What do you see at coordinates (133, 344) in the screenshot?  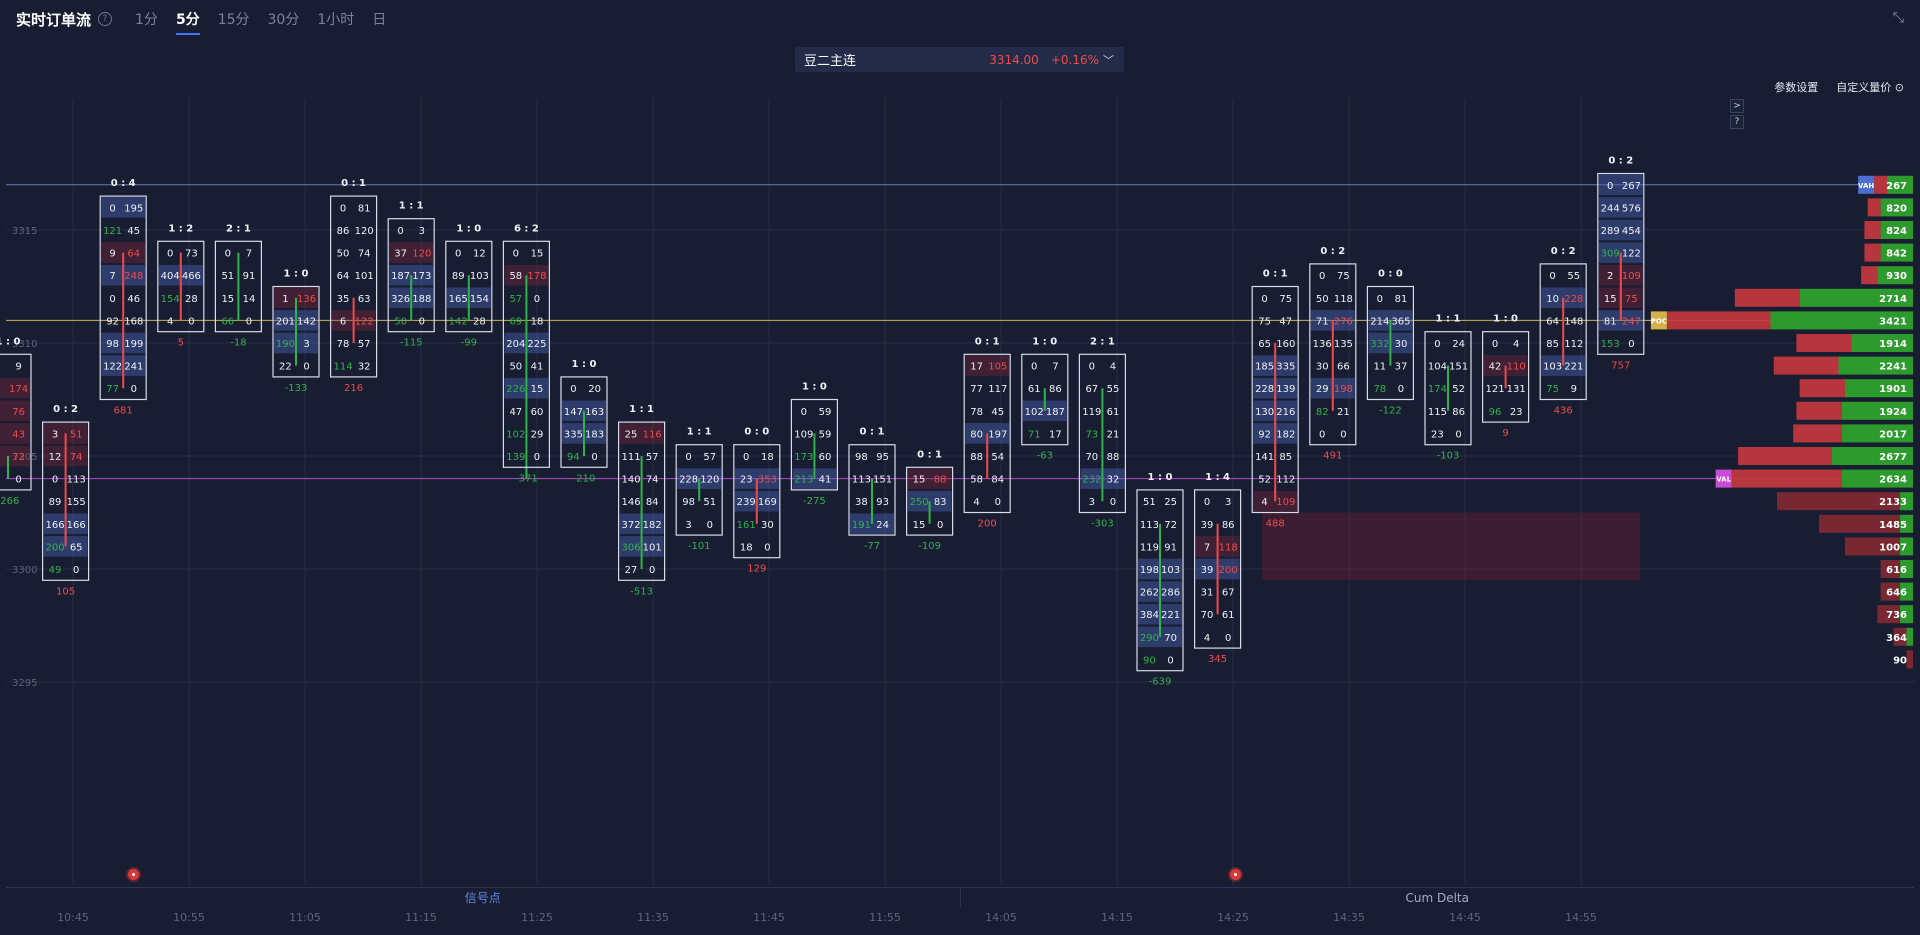 I see `ask-volume: 199` at bounding box center [133, 344].